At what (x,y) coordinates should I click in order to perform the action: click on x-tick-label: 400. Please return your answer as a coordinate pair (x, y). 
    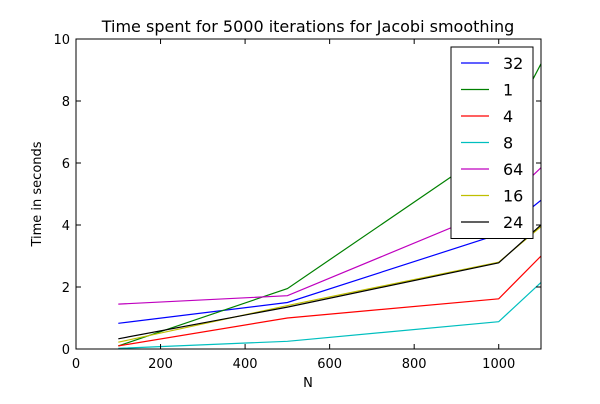
    Looking at the image, I should click on (245, 364).